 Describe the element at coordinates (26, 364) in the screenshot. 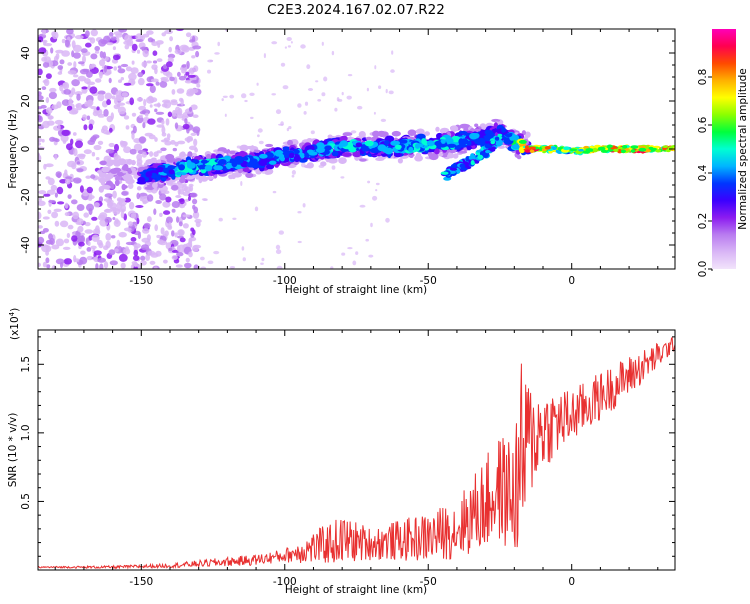

I see `y-tick-label: 1.5` at that location.